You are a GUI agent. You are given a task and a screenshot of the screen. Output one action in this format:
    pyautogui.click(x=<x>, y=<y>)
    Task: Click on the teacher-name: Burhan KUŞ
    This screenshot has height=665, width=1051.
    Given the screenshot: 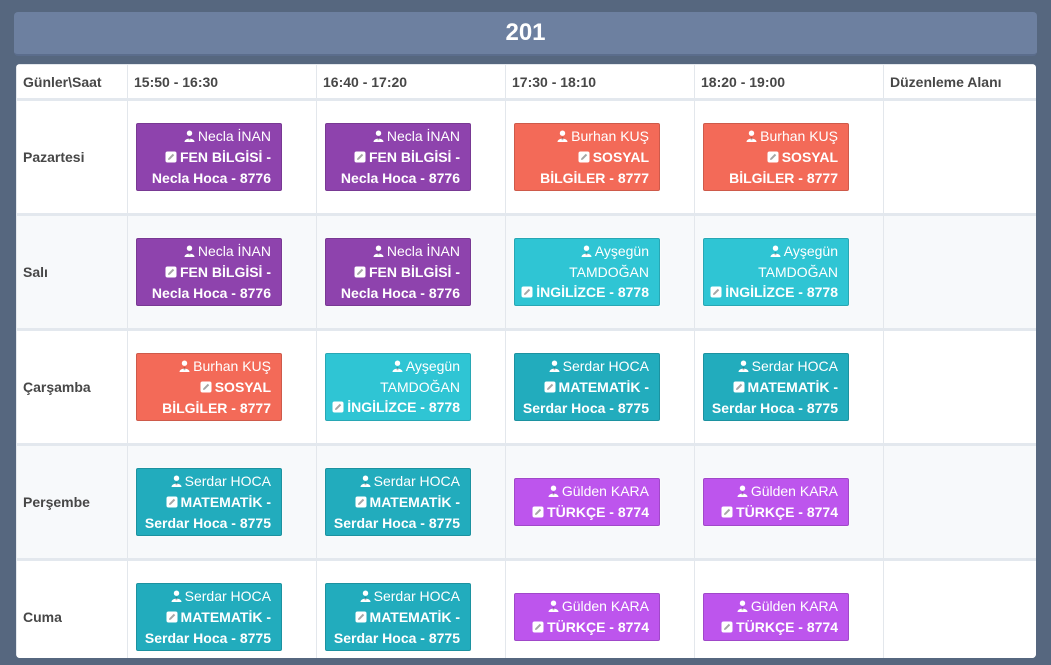 What is the action you would take?
    pyautogui.click(x=610, y=136)
    